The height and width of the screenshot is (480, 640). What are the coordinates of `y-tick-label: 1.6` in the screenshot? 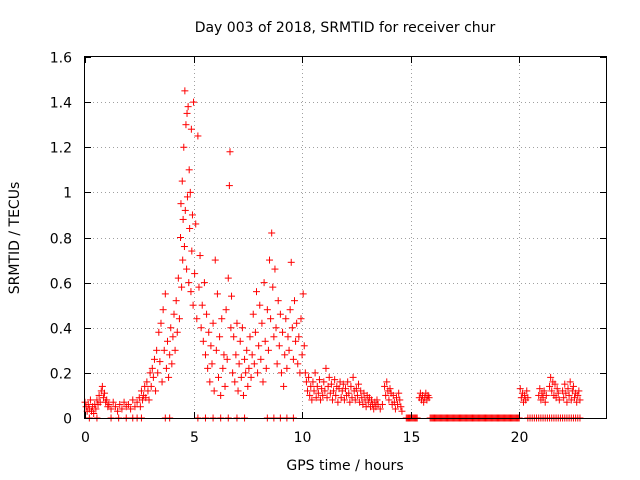 It's located at (61, 59).